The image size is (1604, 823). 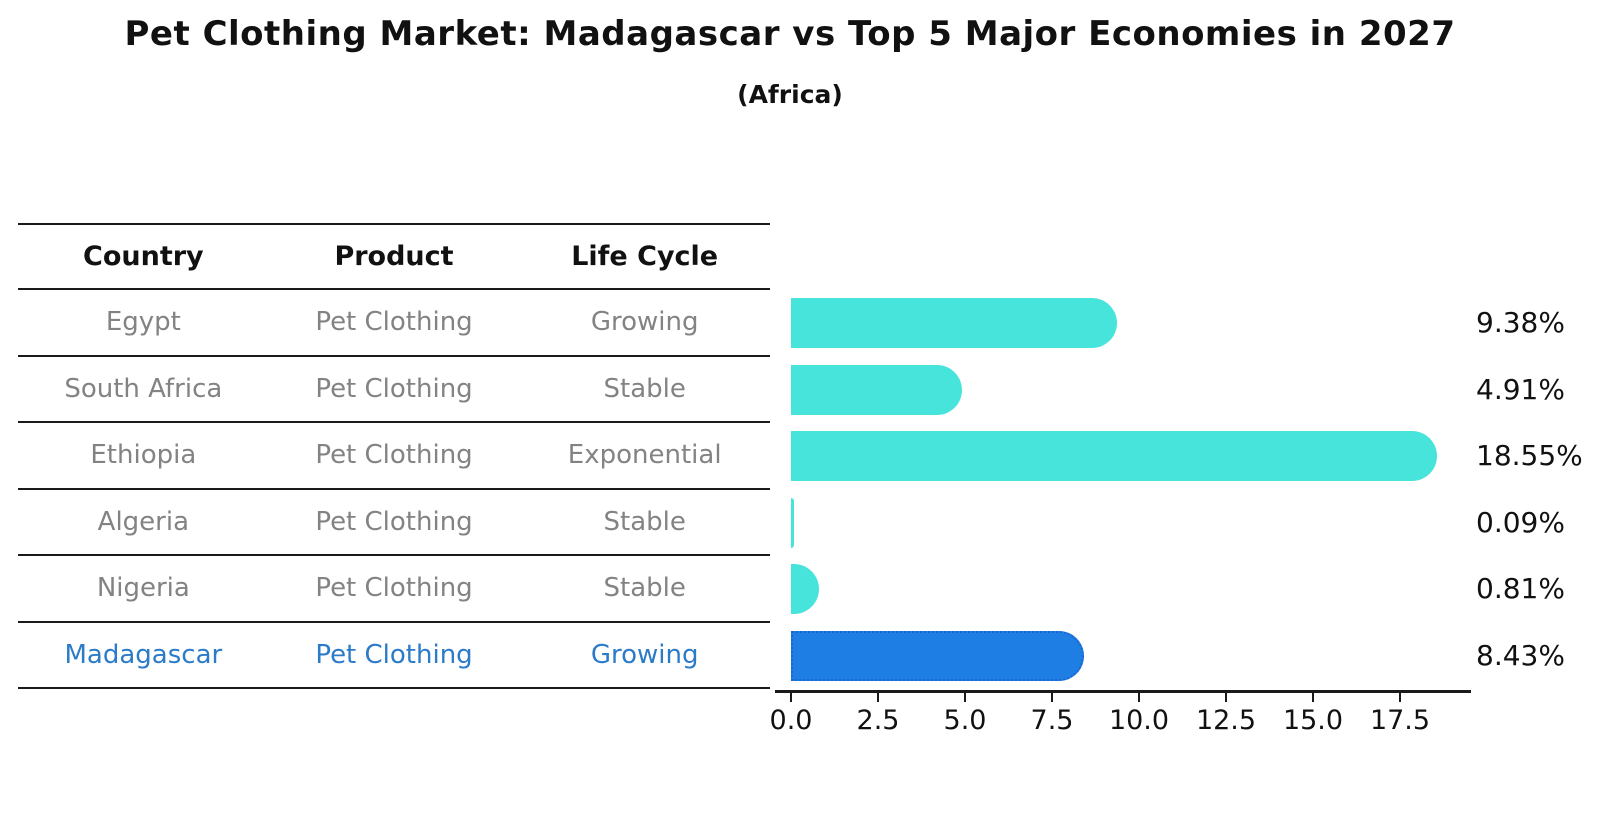 I want to click on table-row: Algeria Pet Clothing Stable, so click(x=394, y=523).